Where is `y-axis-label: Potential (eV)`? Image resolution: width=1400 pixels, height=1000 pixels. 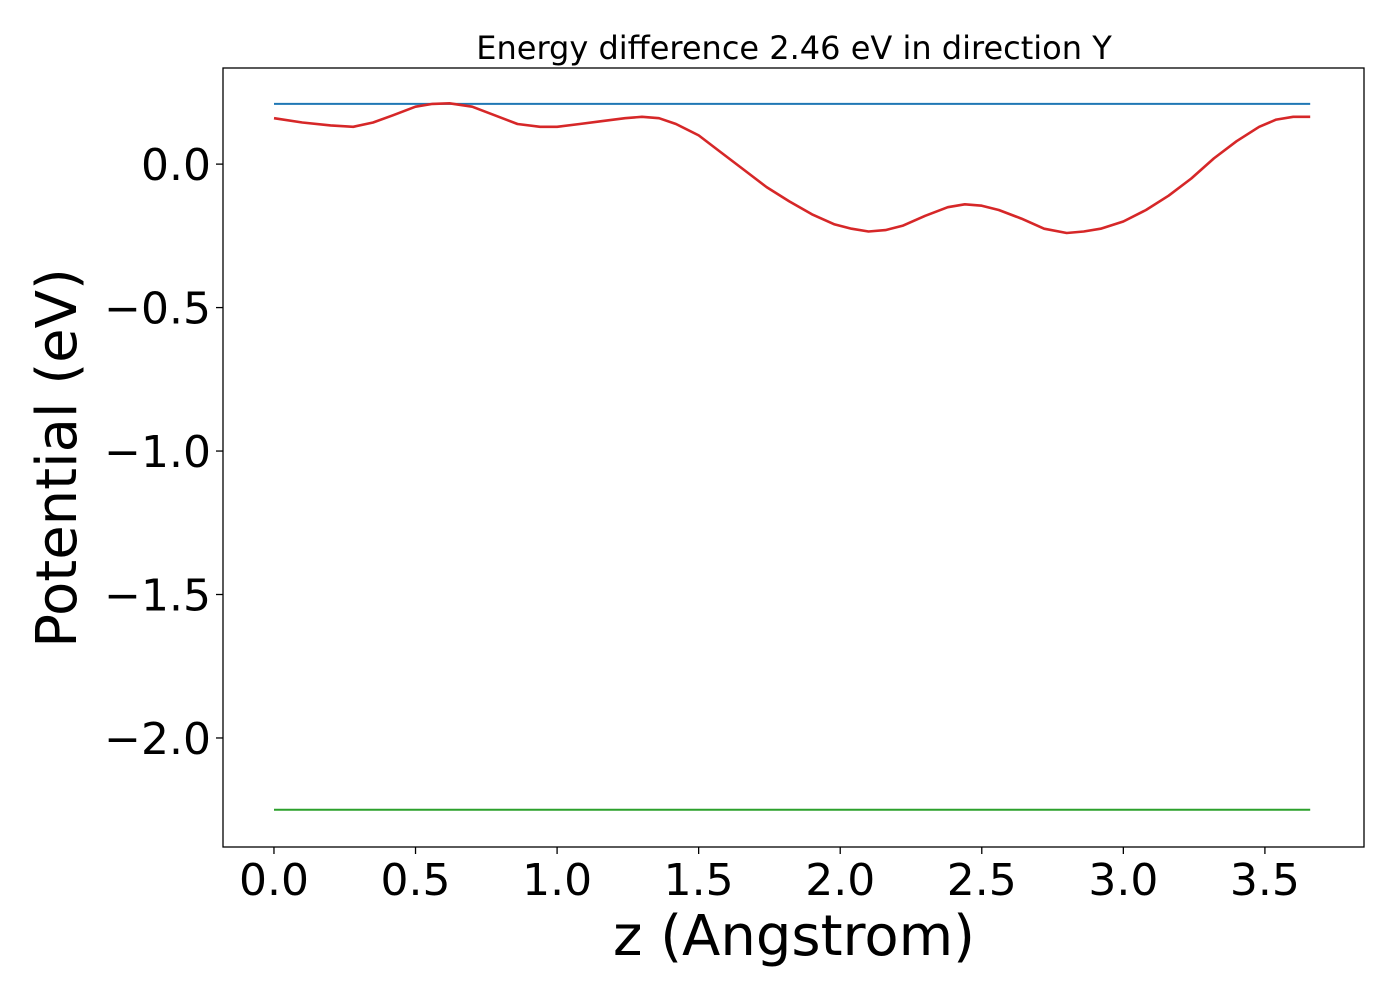 y-axis-label: Potential (eV) is located at coordinates (57, 458).